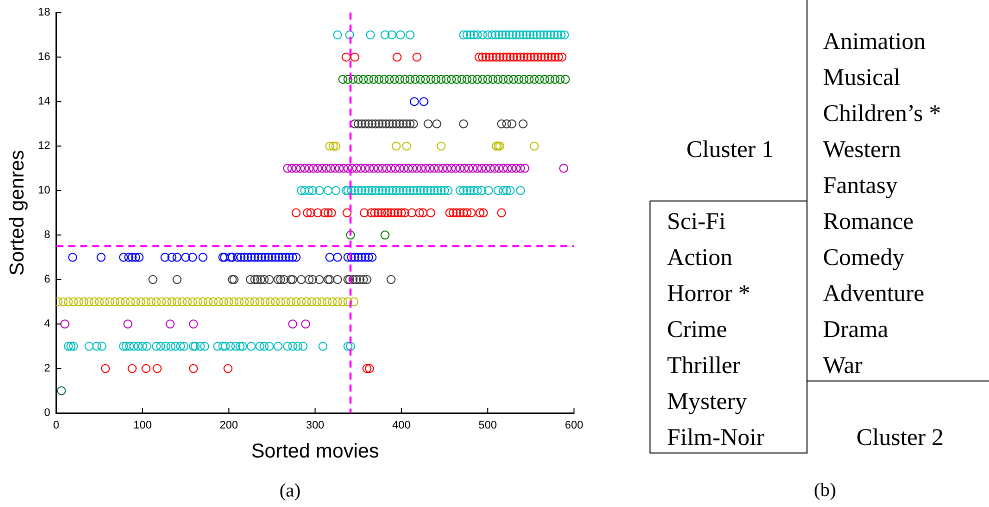  What do you see at coordinates (47, 280) in the screenshot?
I see `y-tick-label: 6` at bounding box center [47, 280].